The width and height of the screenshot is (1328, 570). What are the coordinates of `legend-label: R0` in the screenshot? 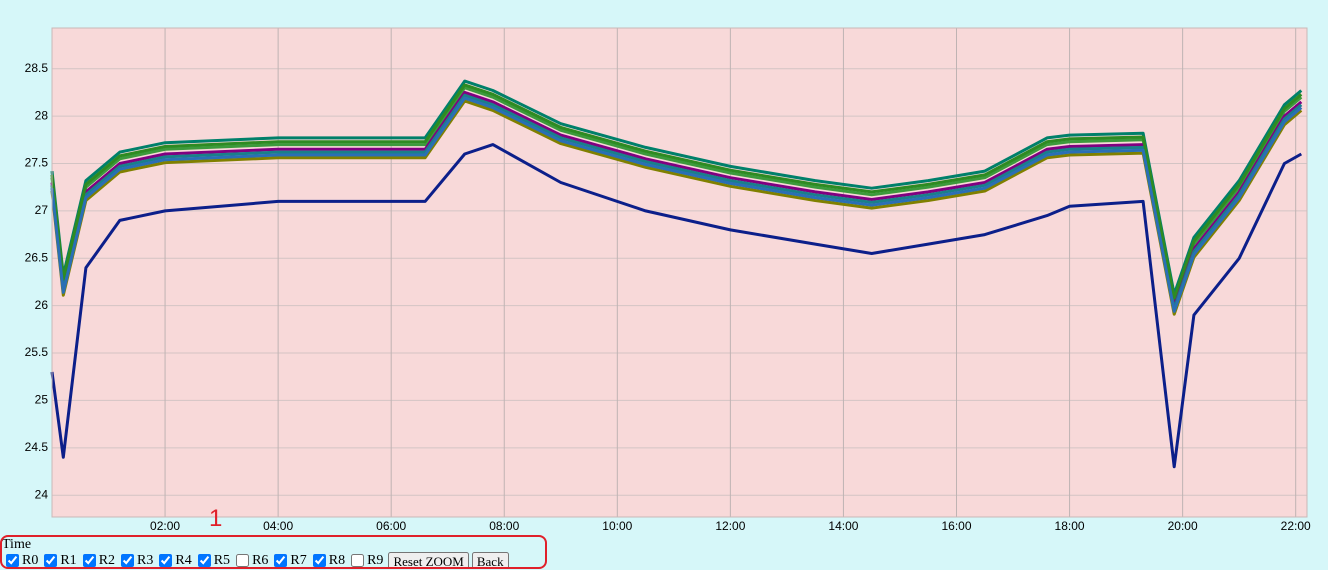 It's located at (30, 560).